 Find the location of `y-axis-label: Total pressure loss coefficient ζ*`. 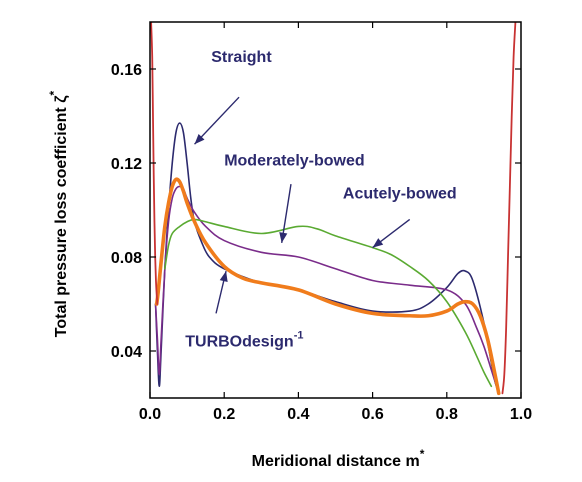

y-axis-label: Total pressure loss coefficient ζ* is located at coordinates (58, 213).